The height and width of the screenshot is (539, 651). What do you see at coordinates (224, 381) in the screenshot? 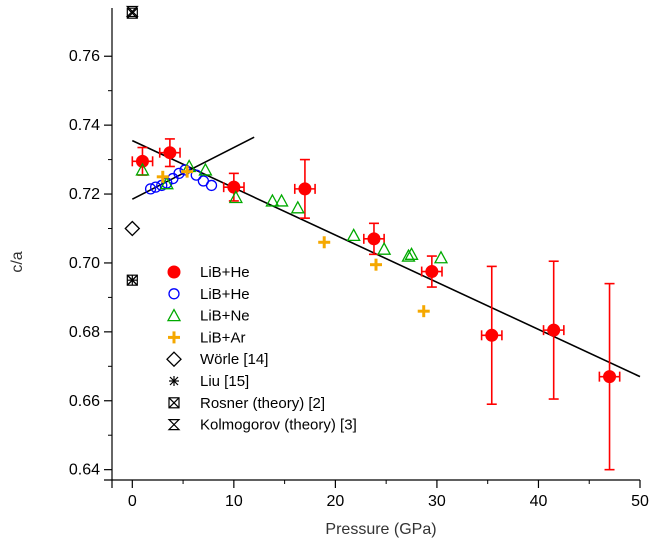
I see `legend-label: Liu [15]` at bounding box center [224, 381].